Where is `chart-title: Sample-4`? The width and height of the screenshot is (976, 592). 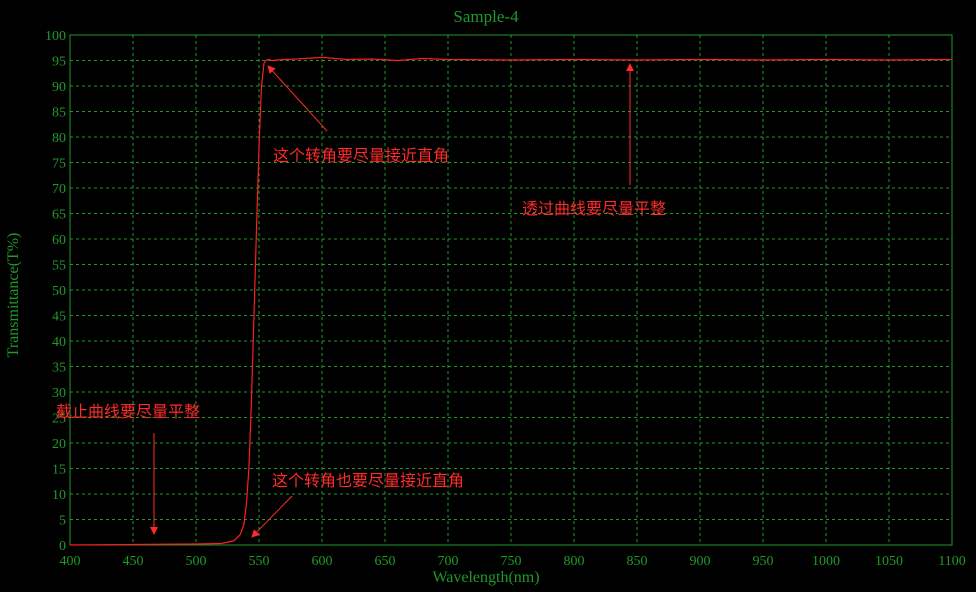 chart-title: Sample-4 is located at coordinates (486, 16).